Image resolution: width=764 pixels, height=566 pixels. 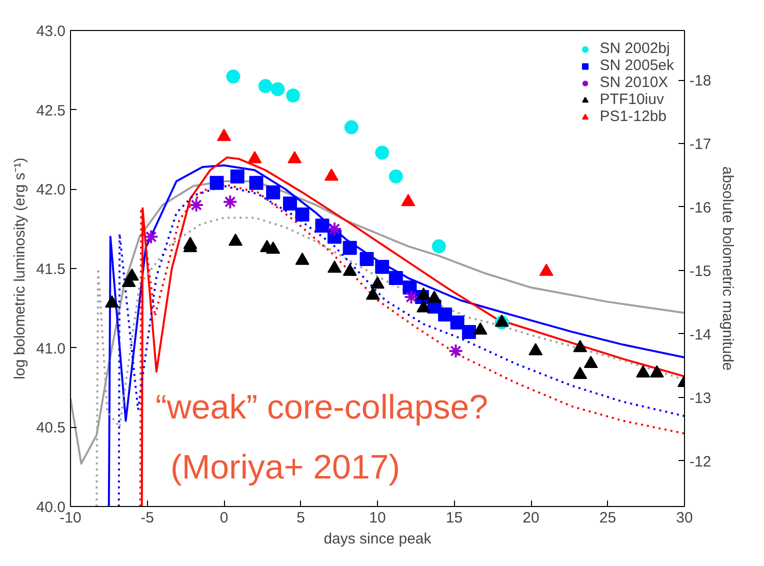 I want to click on y-axis-title: log bolometric luminosity (erg s⁻¹), so click(x=19, y=269).